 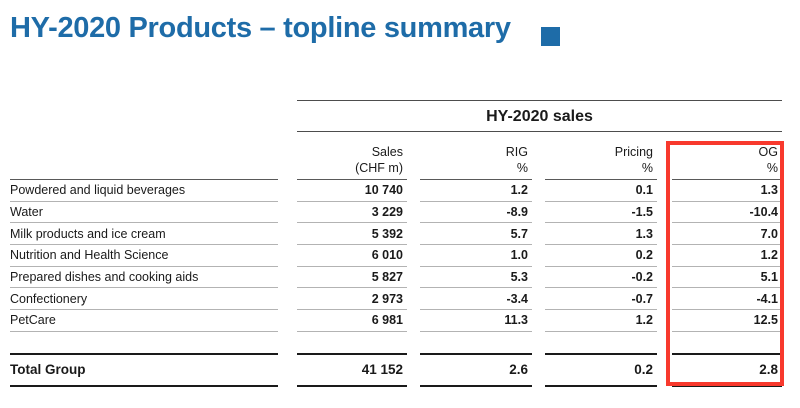 What do you see at coordinates (144, 299) in the screenshot?
I see `row-label: Confectionery` at bounding box center [144, 299].